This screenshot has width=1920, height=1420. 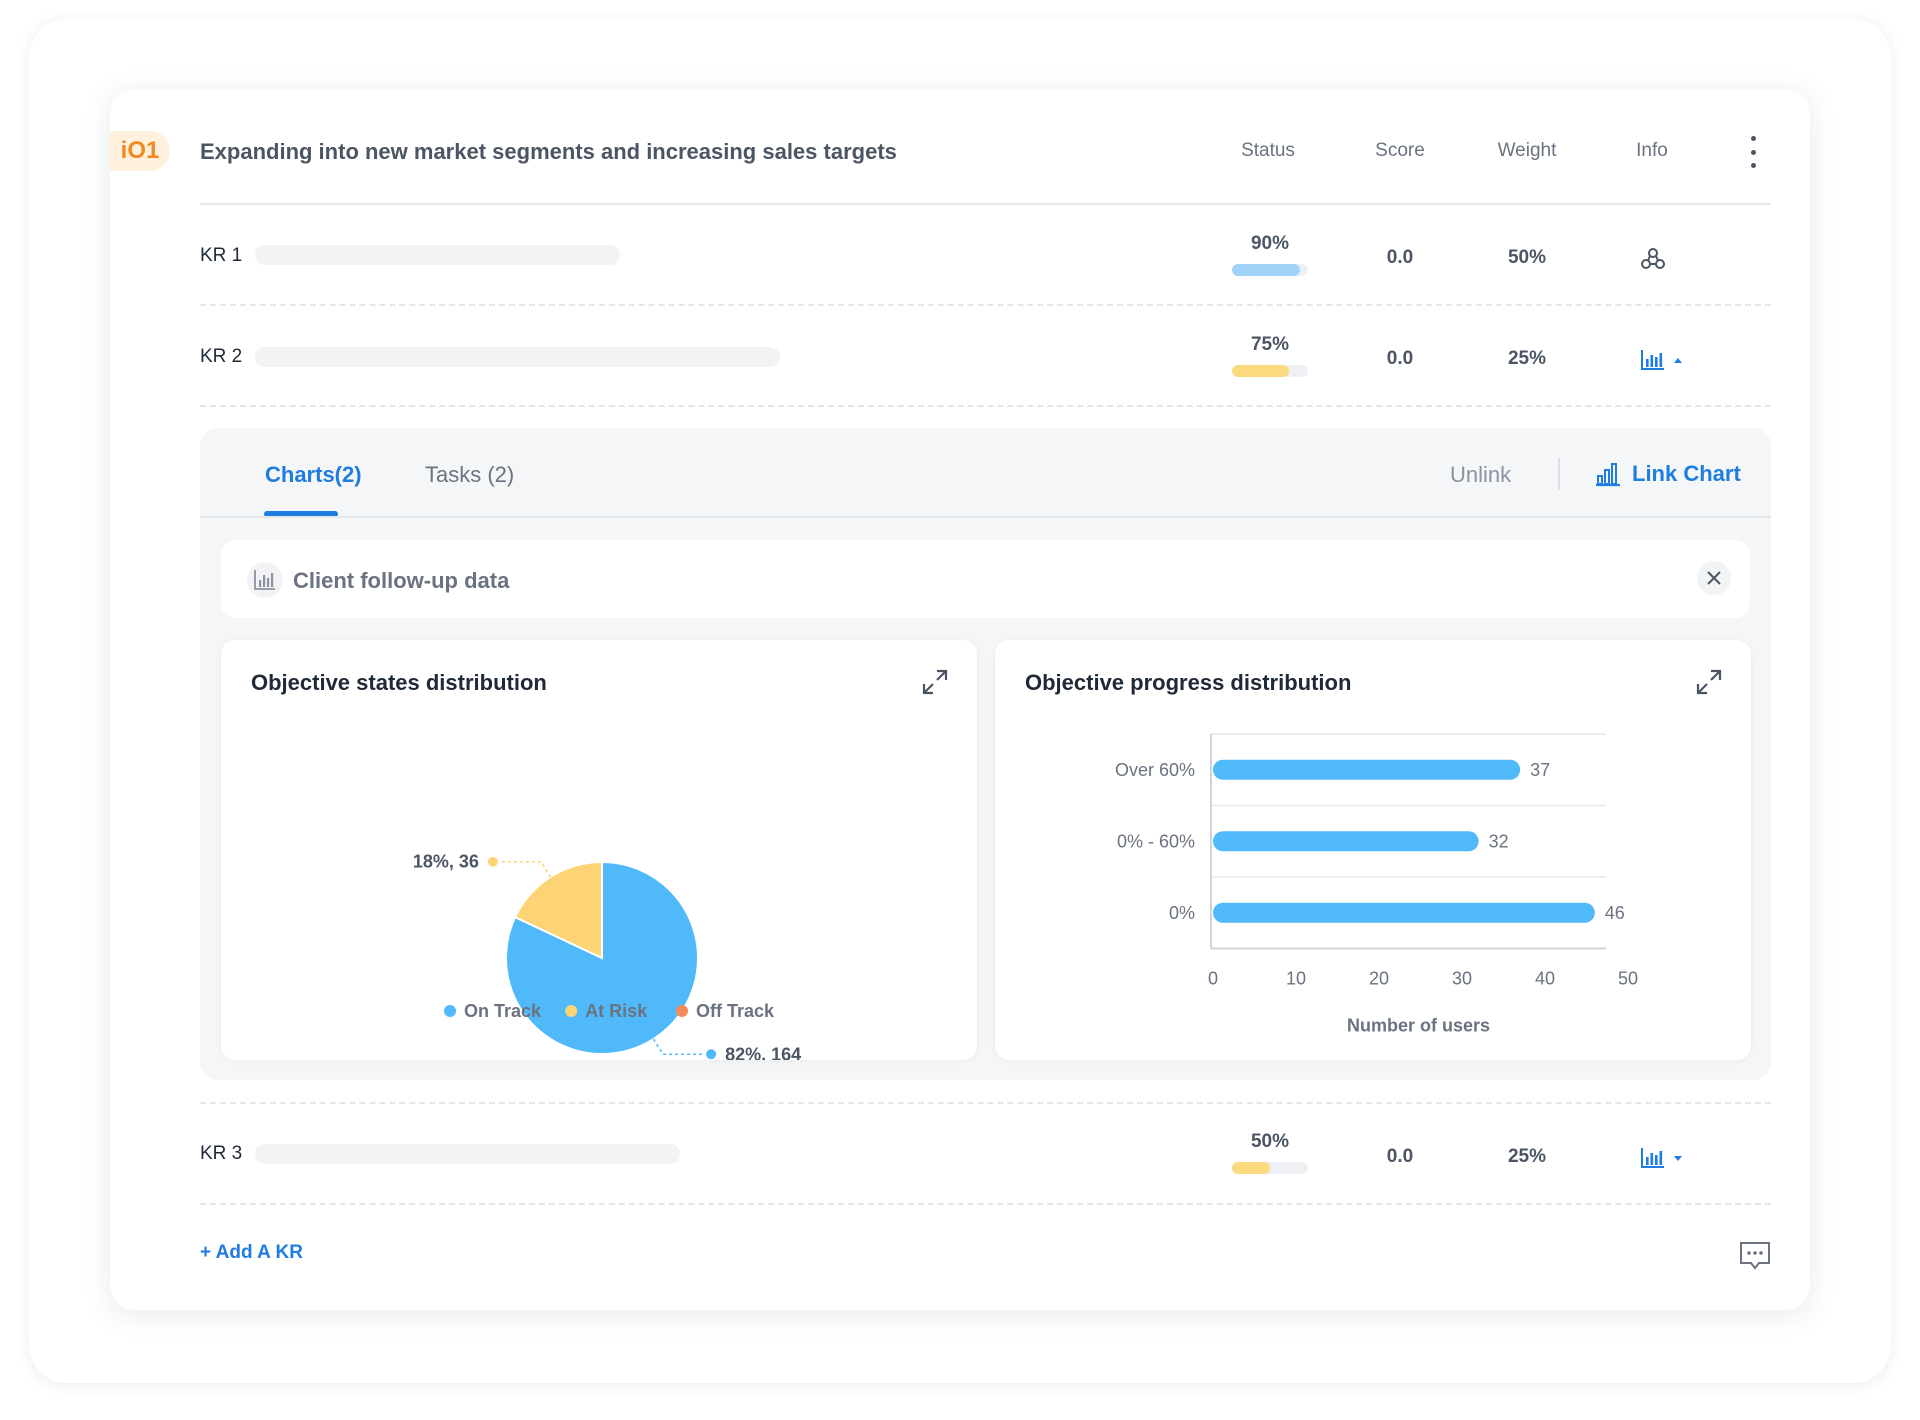 I want to click on chart-group-header: Client follow-up data, so click(x=985, y=579).